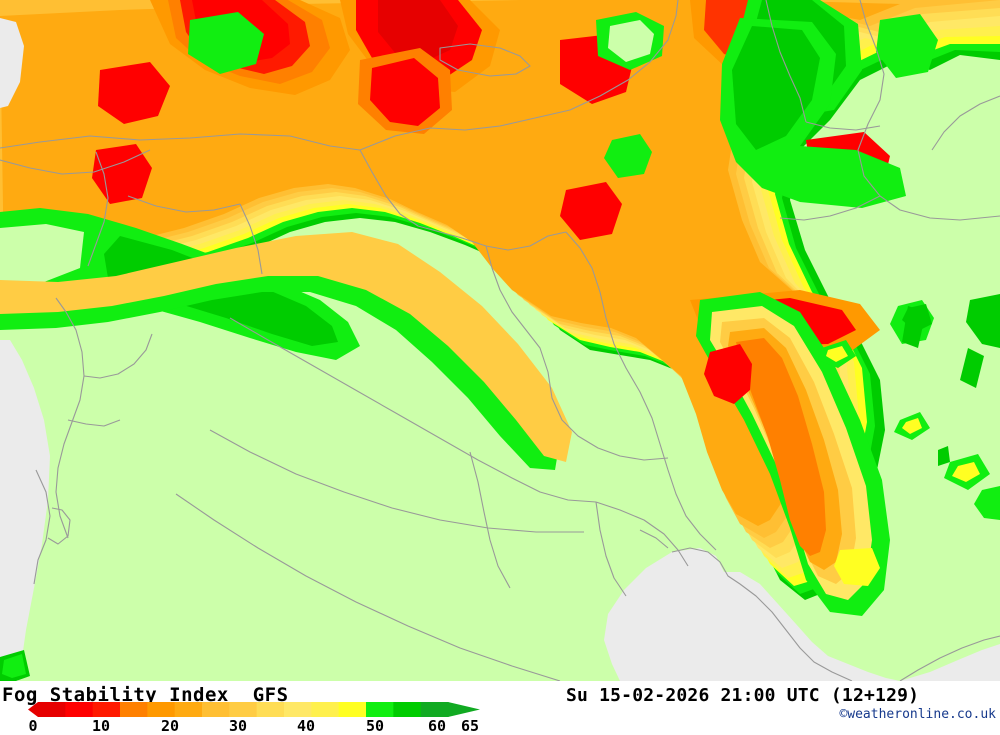  What do you see at coordinates (226, 43) in the screenshot?
I see `contour-hole-green-d` at bounding box center [226, 43].